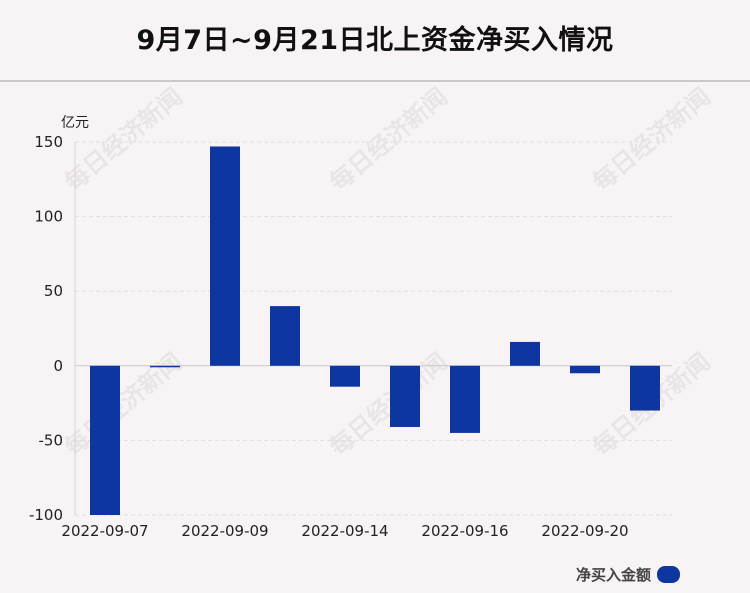 The image size is (750, 593). Describe the element at coordinates (375, 40) in the screenshot. I see `chart-title: 9月7日~9月21日北上资金净买入情况` at that location.